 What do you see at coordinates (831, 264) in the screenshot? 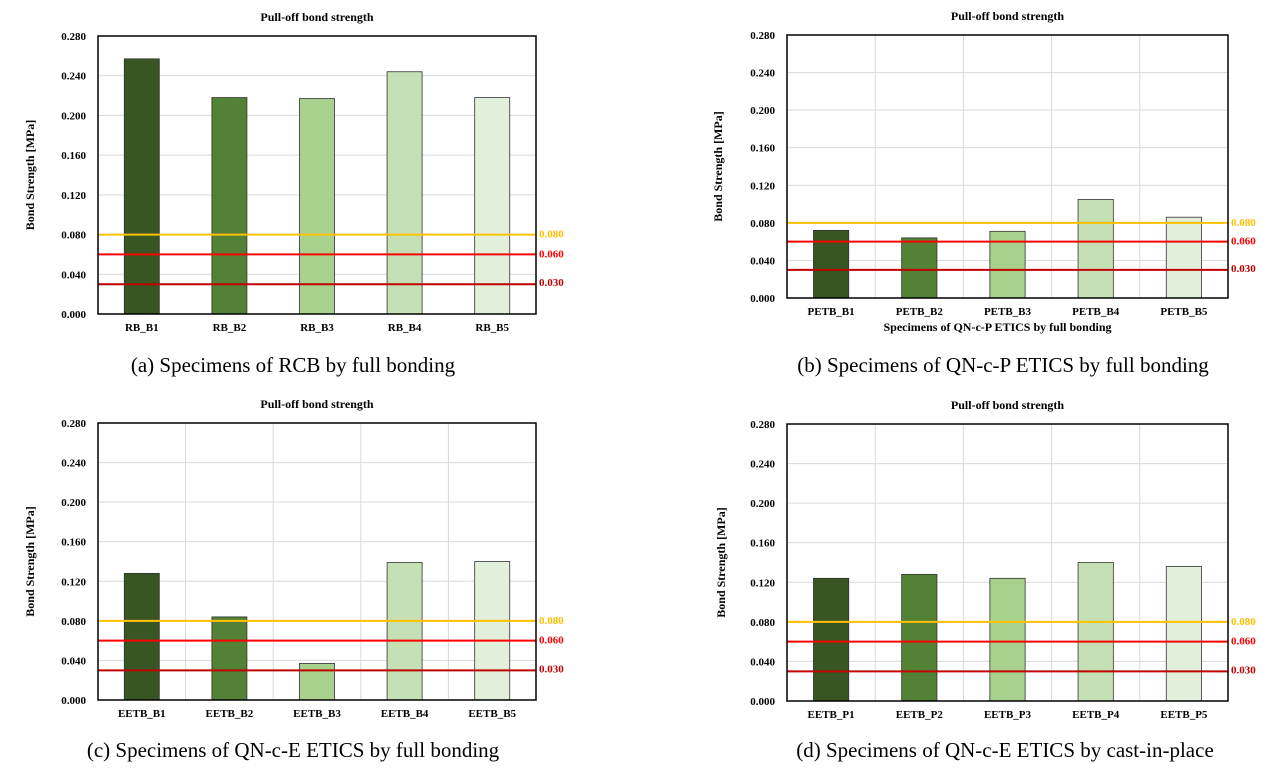
I see `bar-petb-b1` at bounding box center [831, 264].